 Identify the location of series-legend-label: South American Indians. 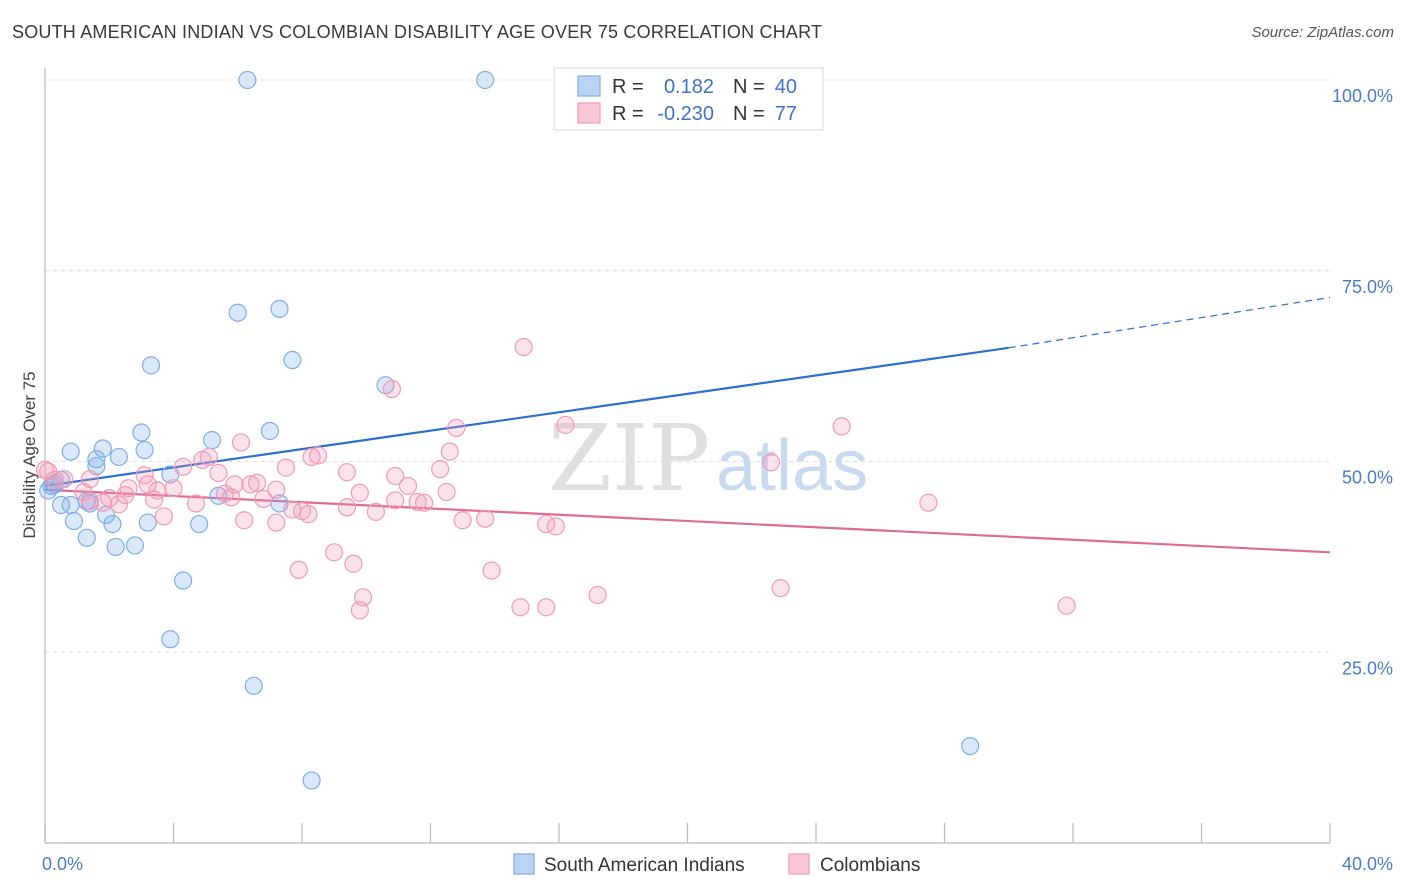
(644, 865).